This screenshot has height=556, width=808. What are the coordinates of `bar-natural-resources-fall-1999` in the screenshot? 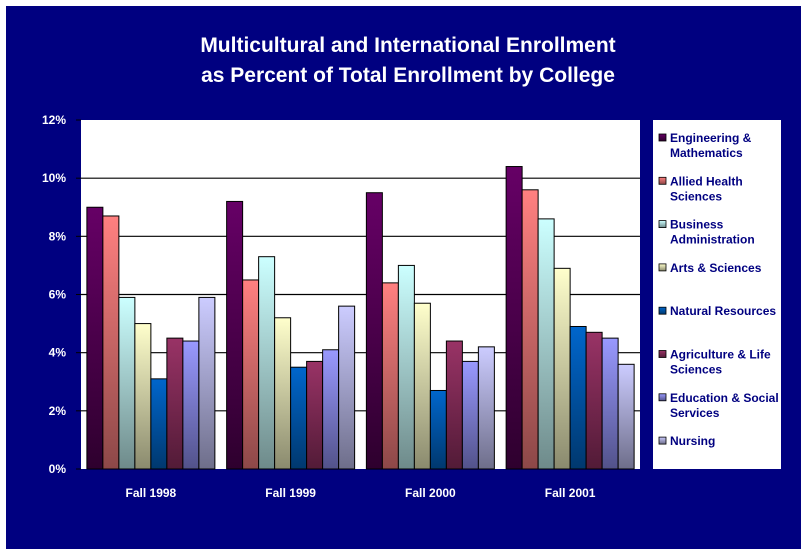 It's located at (299, 418).